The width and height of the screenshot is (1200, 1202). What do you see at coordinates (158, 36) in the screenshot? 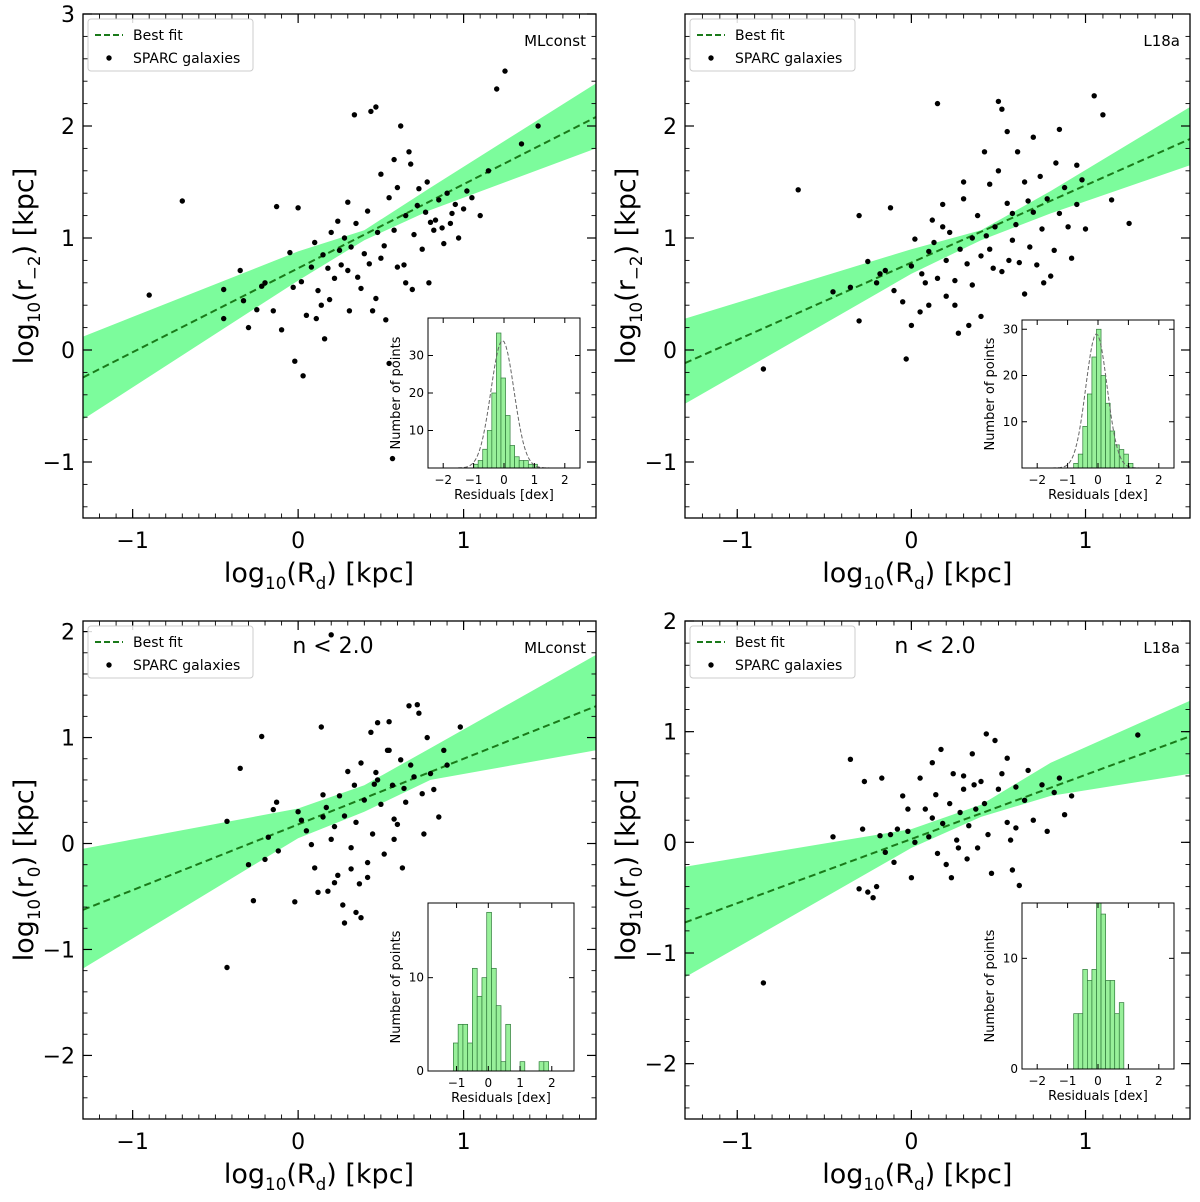
I see `legend-best-fit: Best fit` at bounding box center [158, 36].